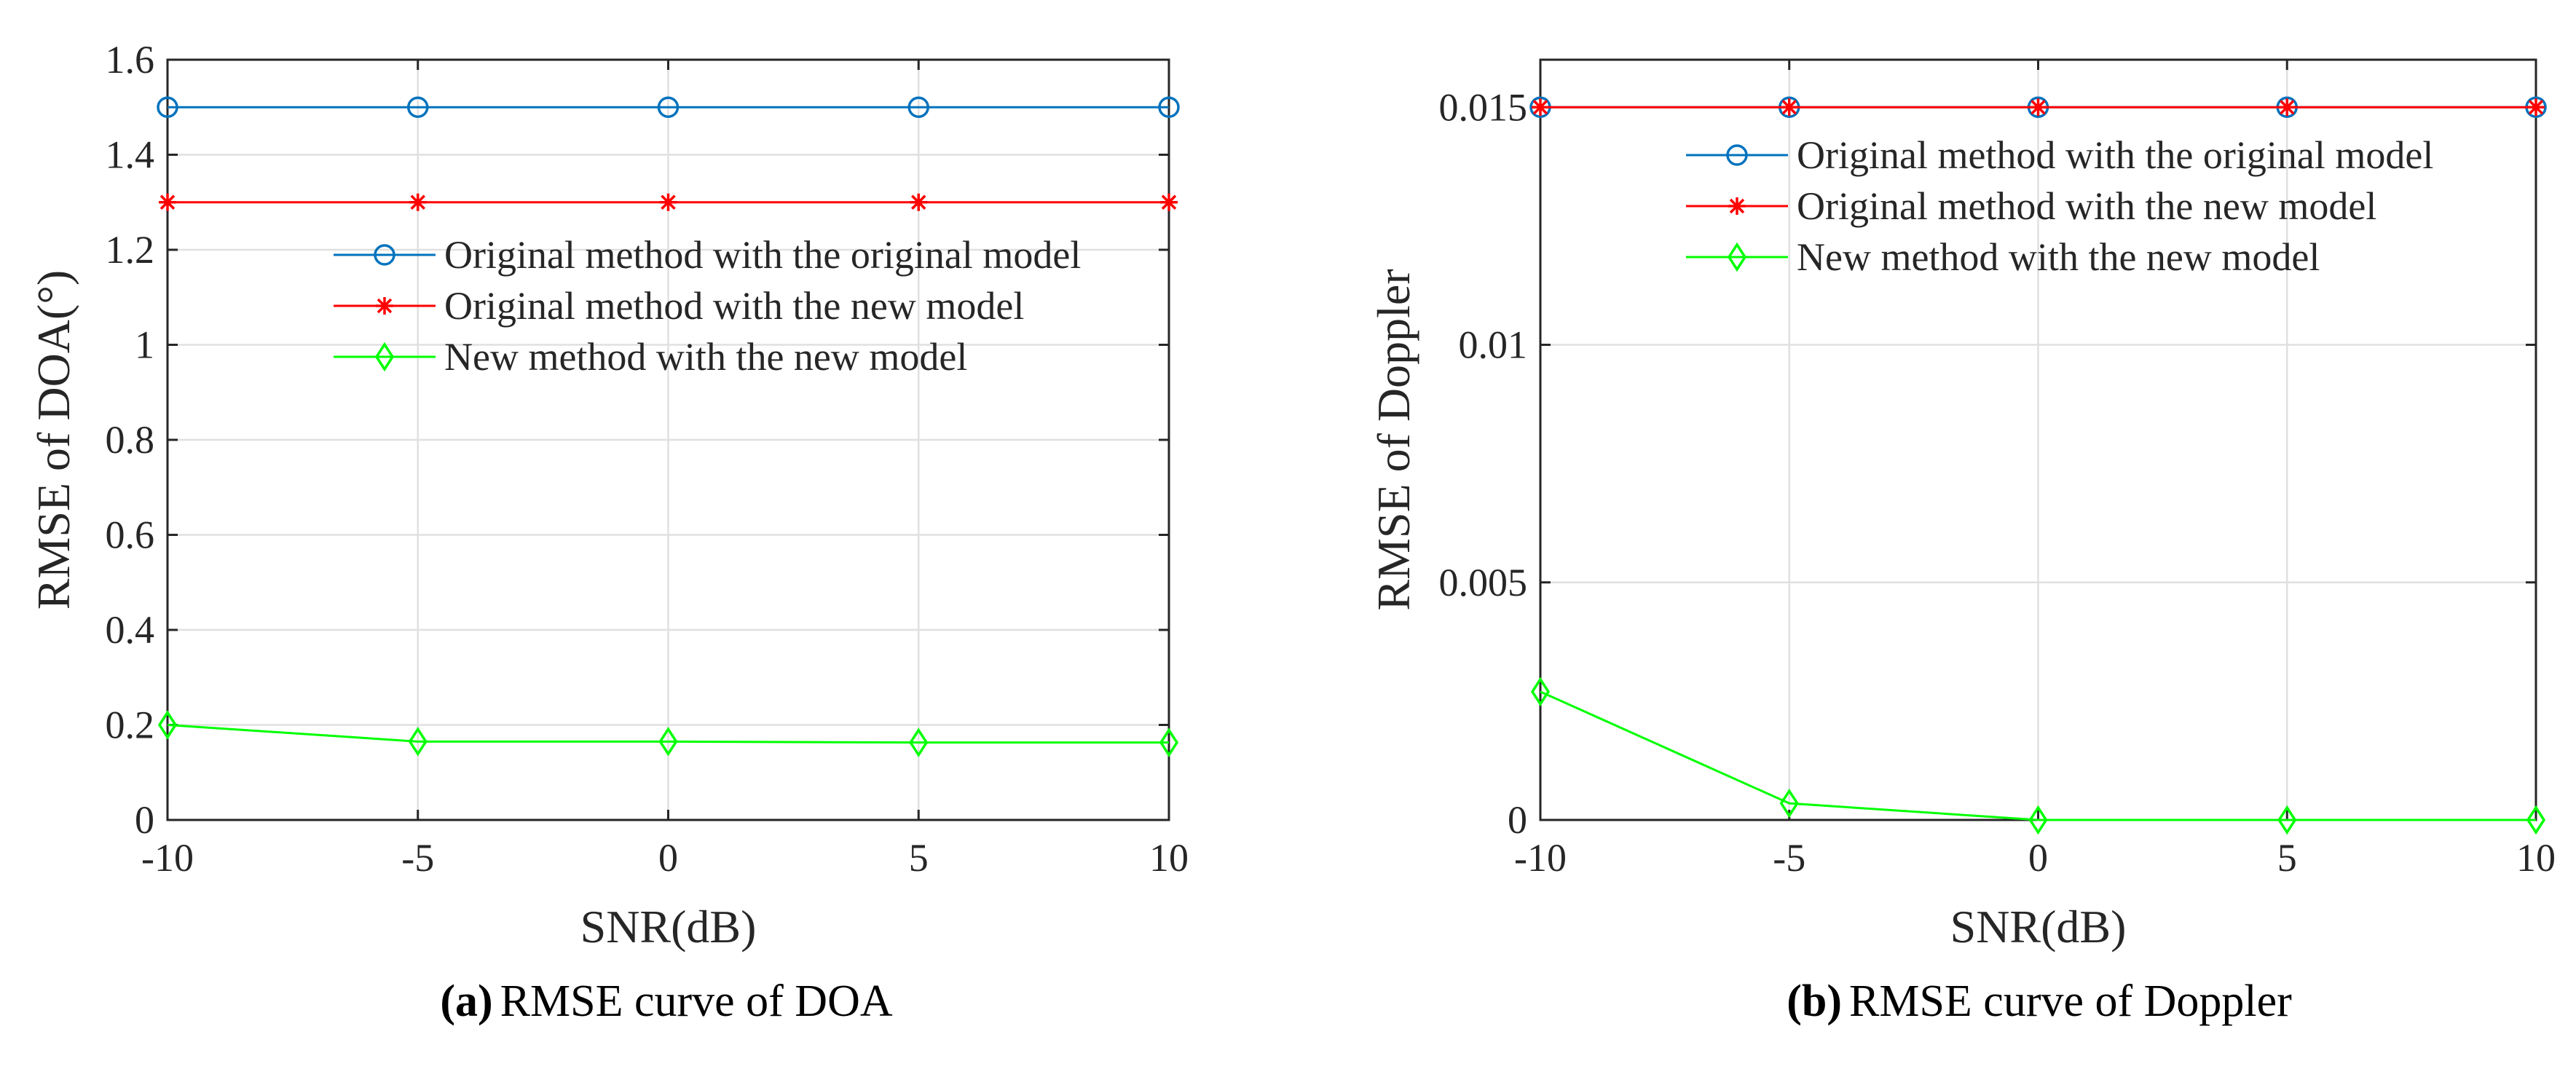 This screenshot has width=2576, height=1069. What do you see at coordinates (2070, 1001) in the screenshot?
I see `caption-text: RMSE curve of Doppler` at bounding box center [2070, 1001].